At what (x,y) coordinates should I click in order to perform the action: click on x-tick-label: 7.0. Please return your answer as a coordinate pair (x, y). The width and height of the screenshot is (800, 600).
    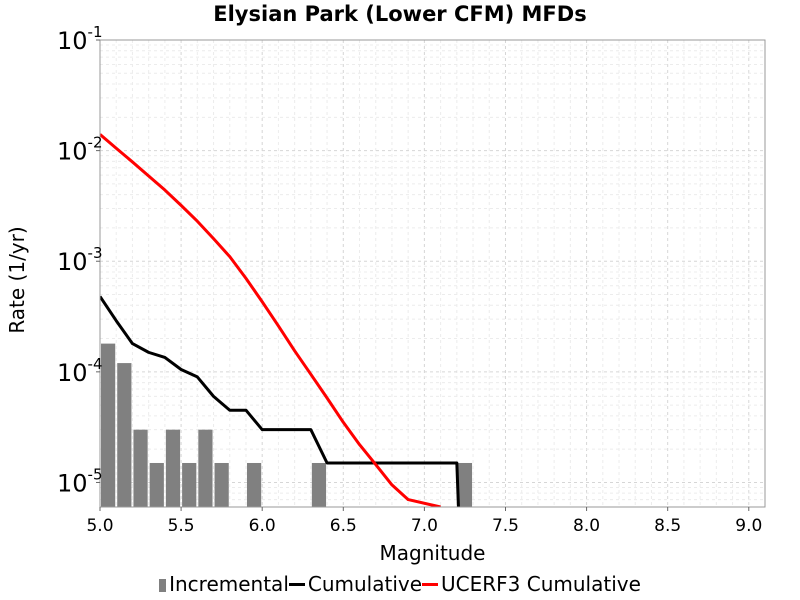
    Looking at the image, I should click on (424, 526).